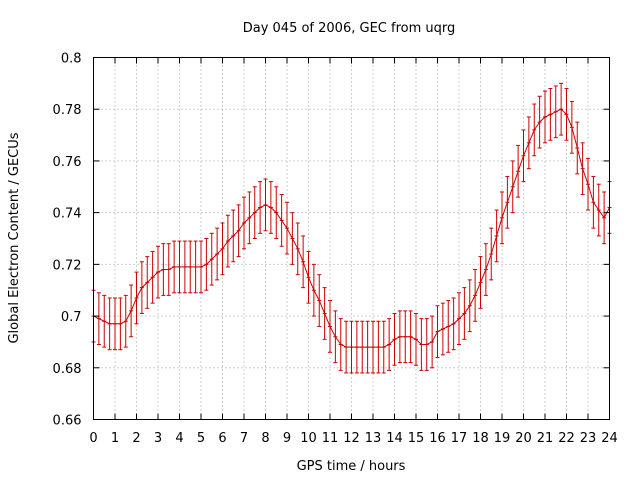 The height and width of the screenshot is (480, 640). Describe the element at coordinates (67, 162) in the screenshot. I see `y-tick-label: 0.76` at that location.